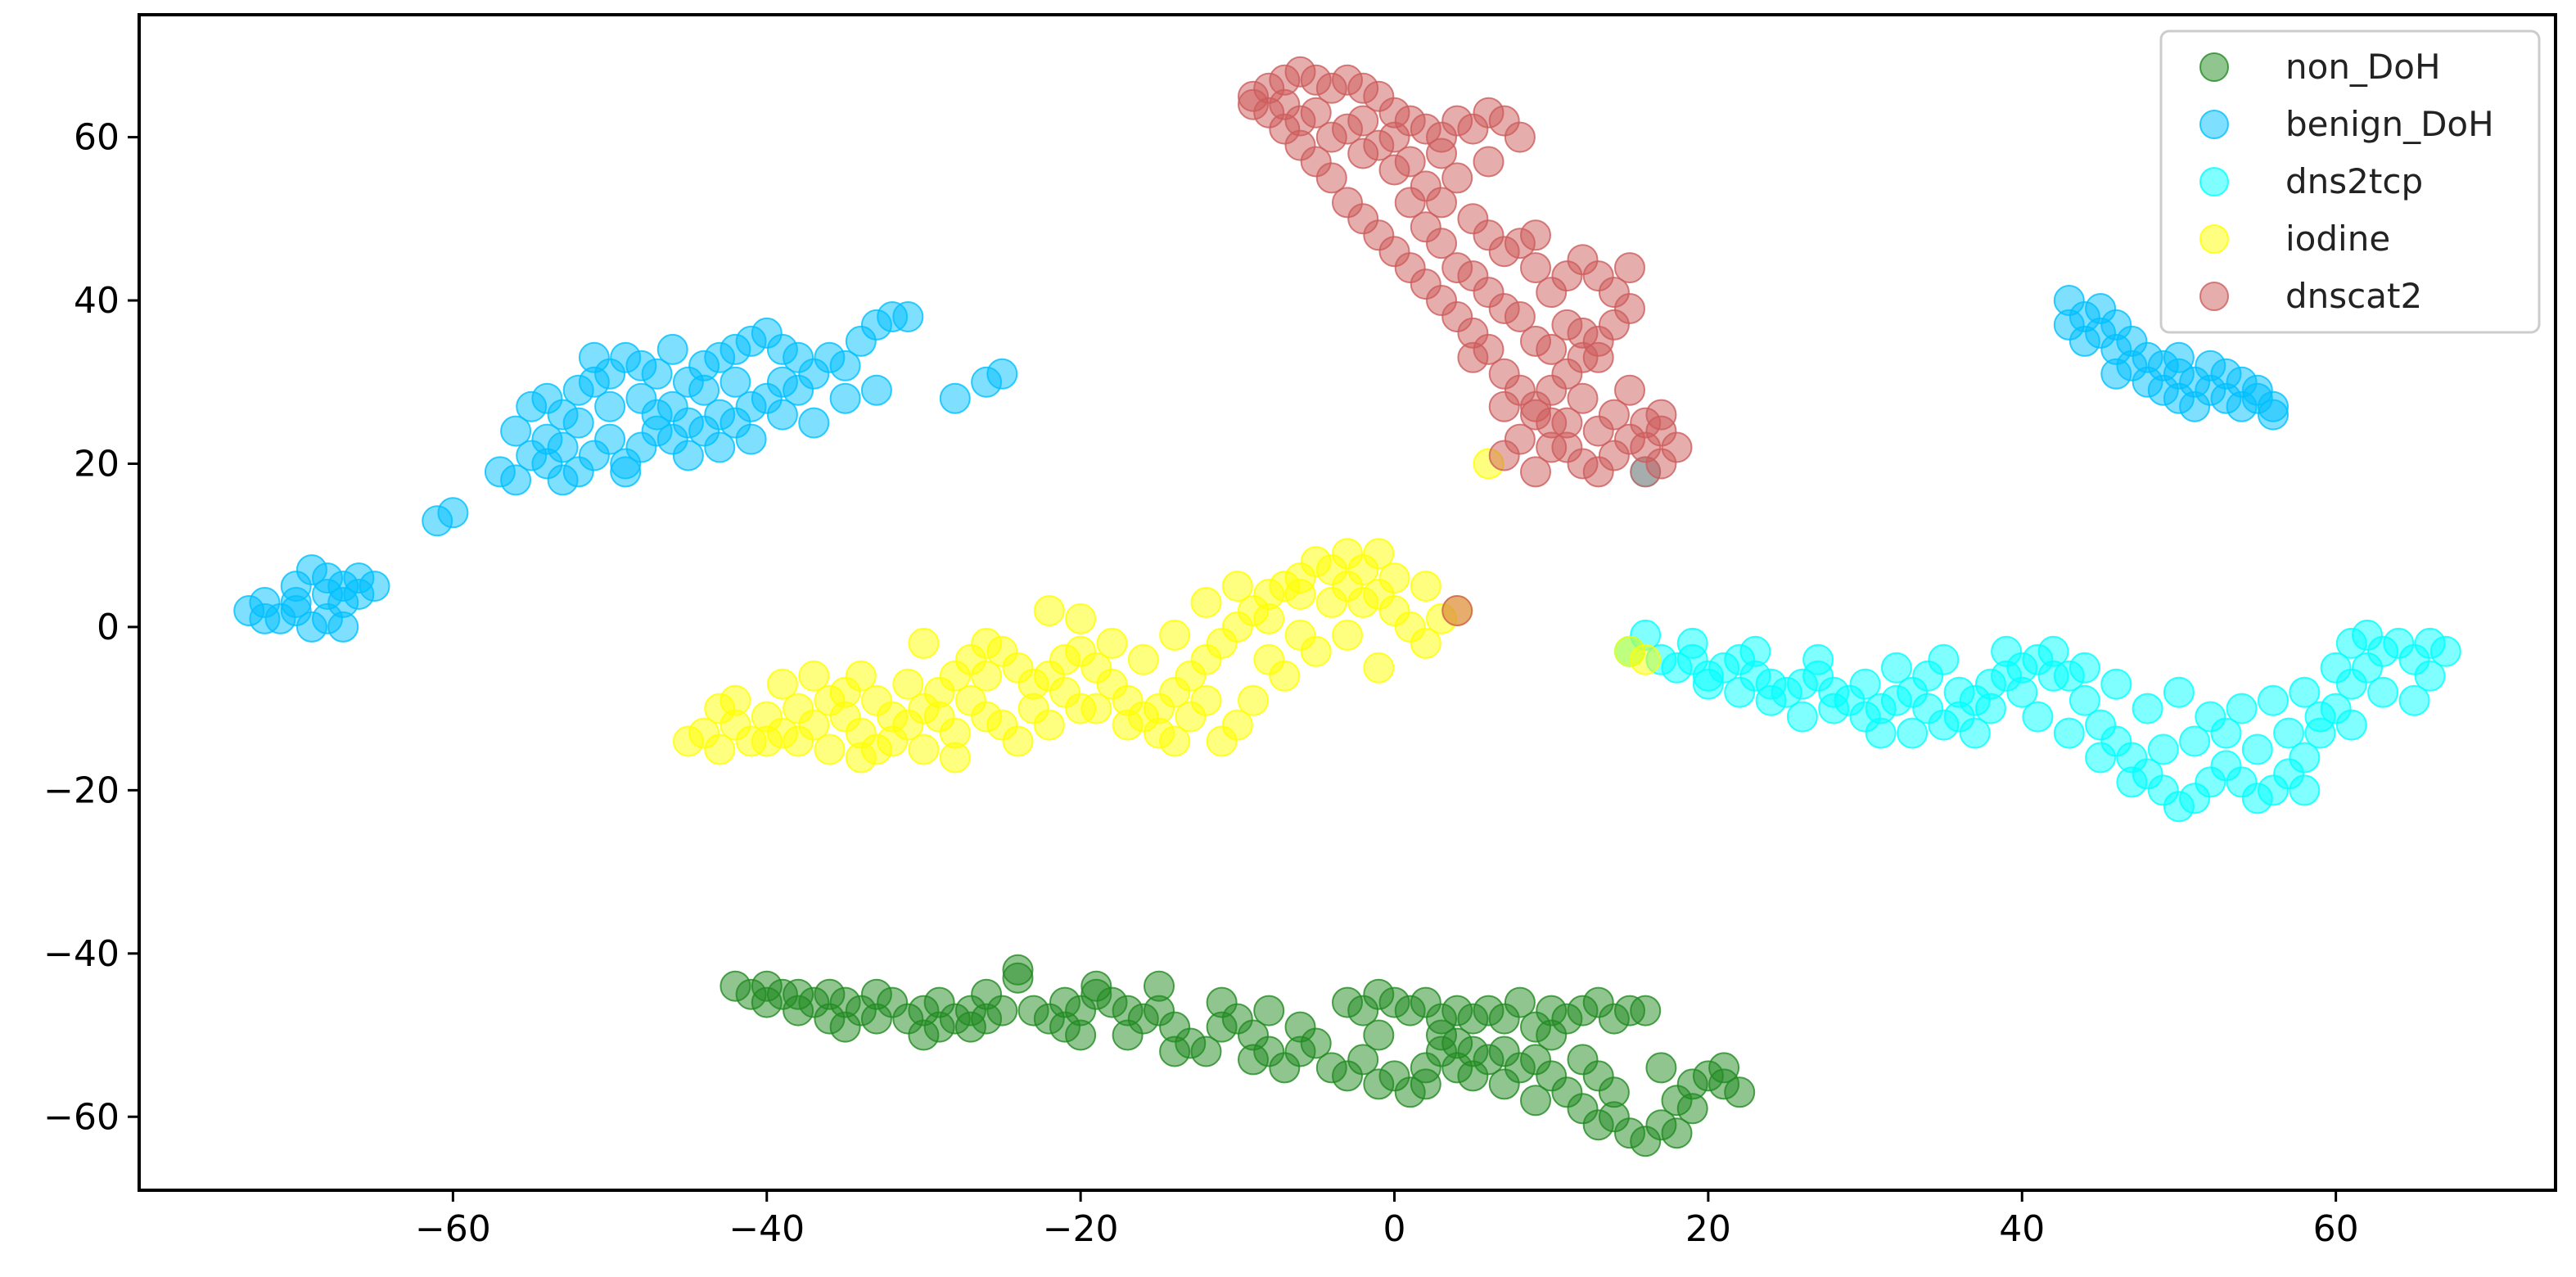  I want to click on series-non_DoH, so click(1238, 1055).